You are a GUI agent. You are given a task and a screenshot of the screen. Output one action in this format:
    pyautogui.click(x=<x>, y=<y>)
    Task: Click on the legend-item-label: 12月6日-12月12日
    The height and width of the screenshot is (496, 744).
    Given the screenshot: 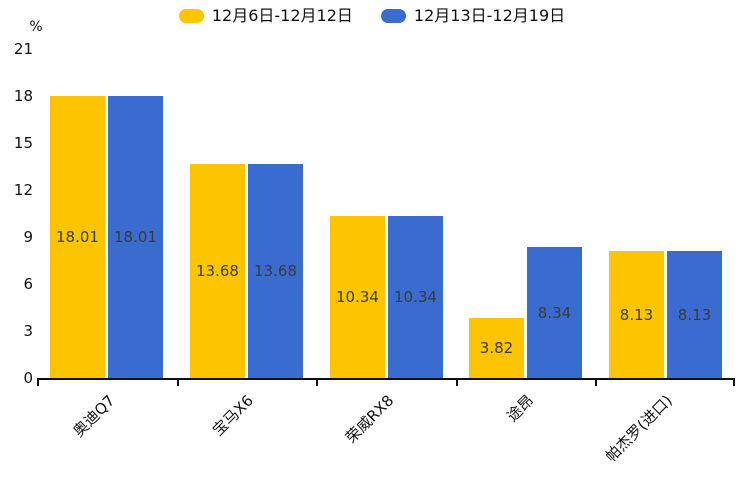 What is the action you would take?
    pyautogui.click(x=282, y=15)
    